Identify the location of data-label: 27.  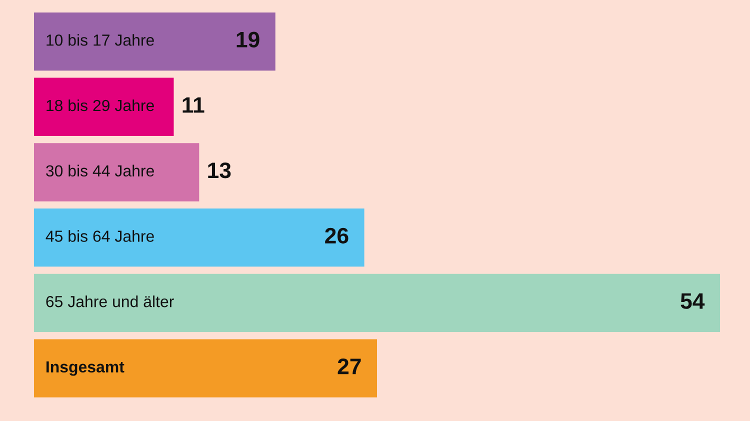
(349, 366).